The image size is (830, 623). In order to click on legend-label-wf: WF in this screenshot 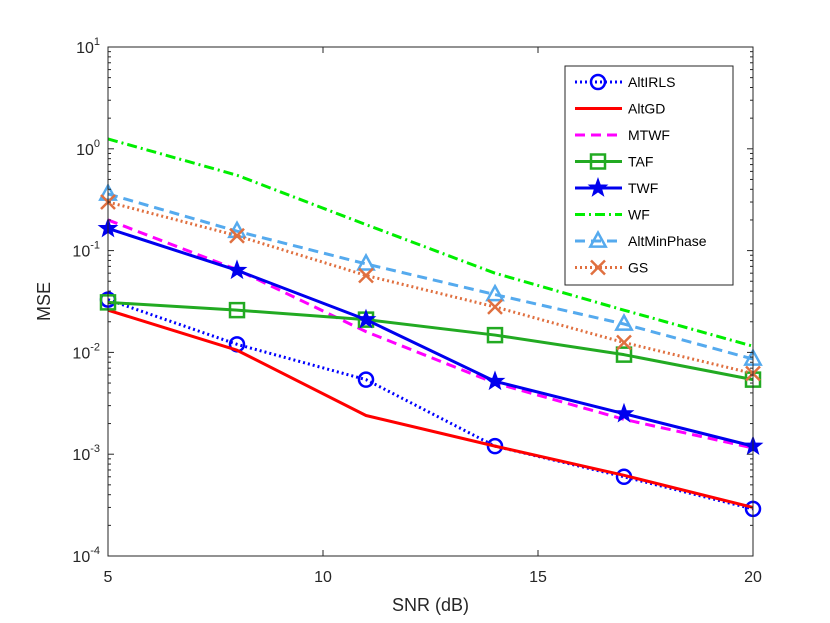, I will do `click(639, 215)`.